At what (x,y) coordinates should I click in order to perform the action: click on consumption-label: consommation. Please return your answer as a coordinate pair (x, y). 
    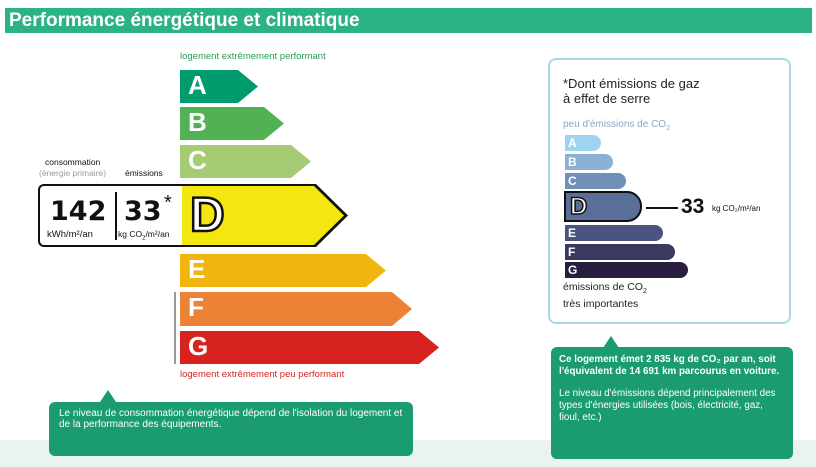
    Looking at the image, I should click on (73, 162).